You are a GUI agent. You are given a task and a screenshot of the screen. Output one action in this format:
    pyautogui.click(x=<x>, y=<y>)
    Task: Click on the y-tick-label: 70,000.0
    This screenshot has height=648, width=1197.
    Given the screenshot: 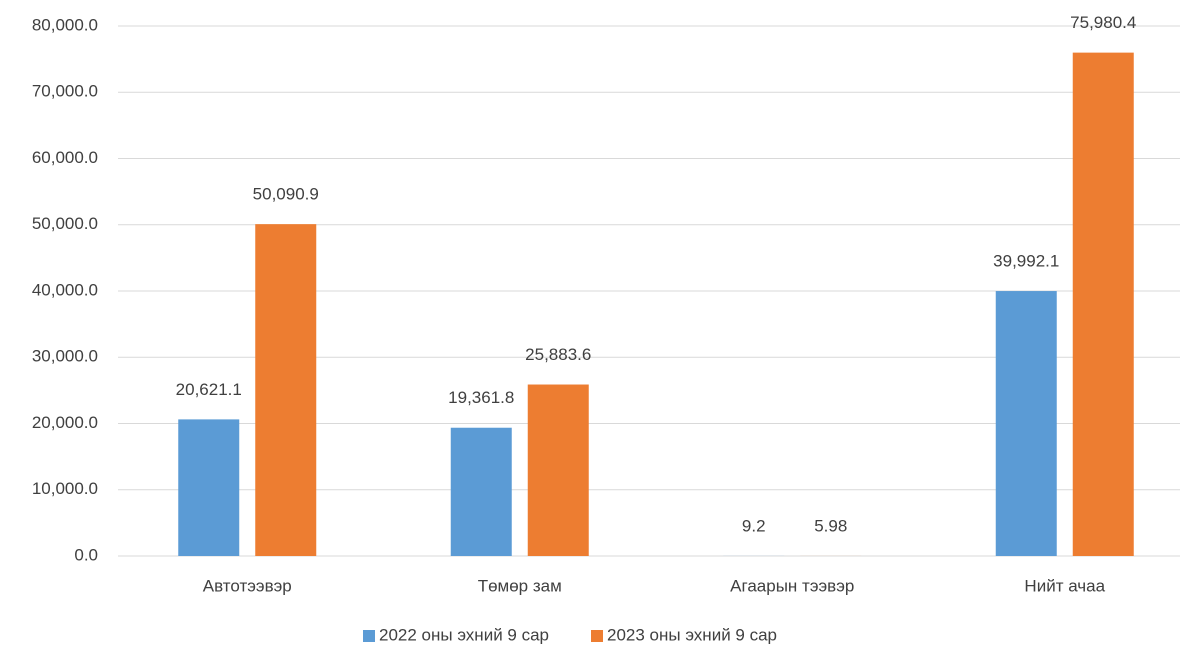 What is the action you would take?
    pyautogui.click(x=65, y=91)
    